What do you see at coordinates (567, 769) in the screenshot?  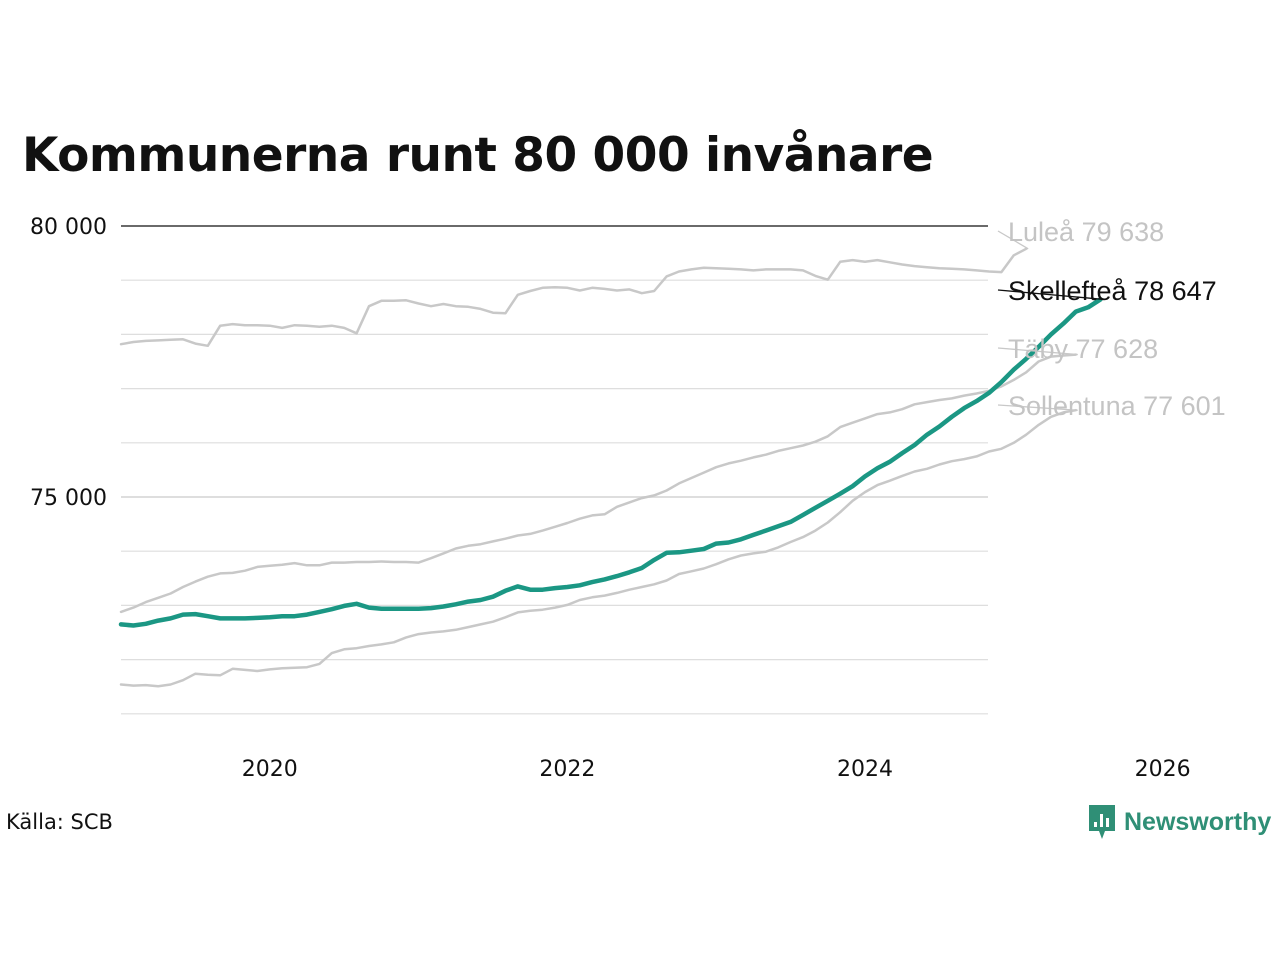 I see `x-tick-label: 2022` at bounding box center [567, 769].